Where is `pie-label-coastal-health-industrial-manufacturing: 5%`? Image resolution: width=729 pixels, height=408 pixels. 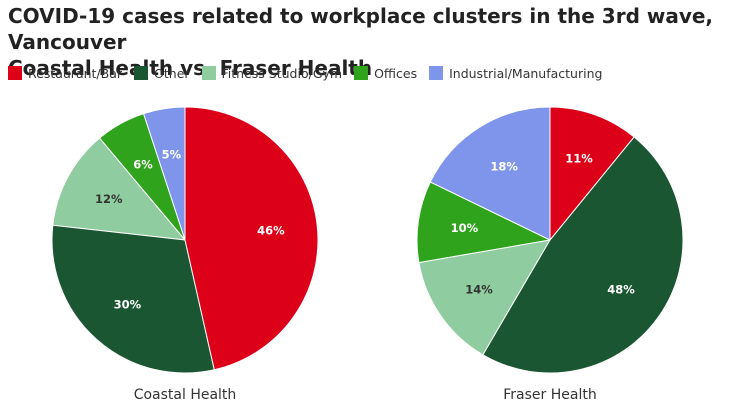 pie-label-coastal-health-industrial-manufacturing: 5% is located at coordinates (172, 155).